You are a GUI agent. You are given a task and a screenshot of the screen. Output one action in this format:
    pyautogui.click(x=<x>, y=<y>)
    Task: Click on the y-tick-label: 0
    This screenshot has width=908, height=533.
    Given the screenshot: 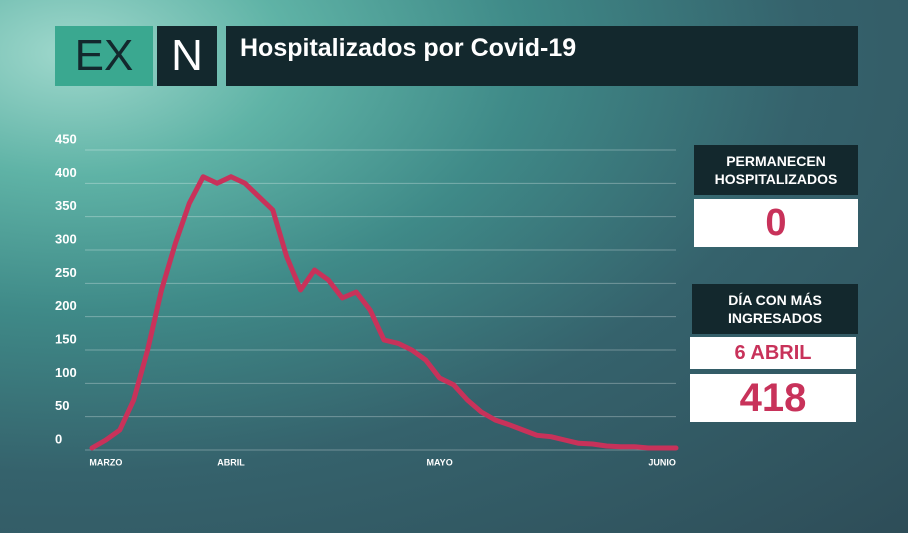 What is the action you would take?
    pyautogui.click(x=58, y=438)
    